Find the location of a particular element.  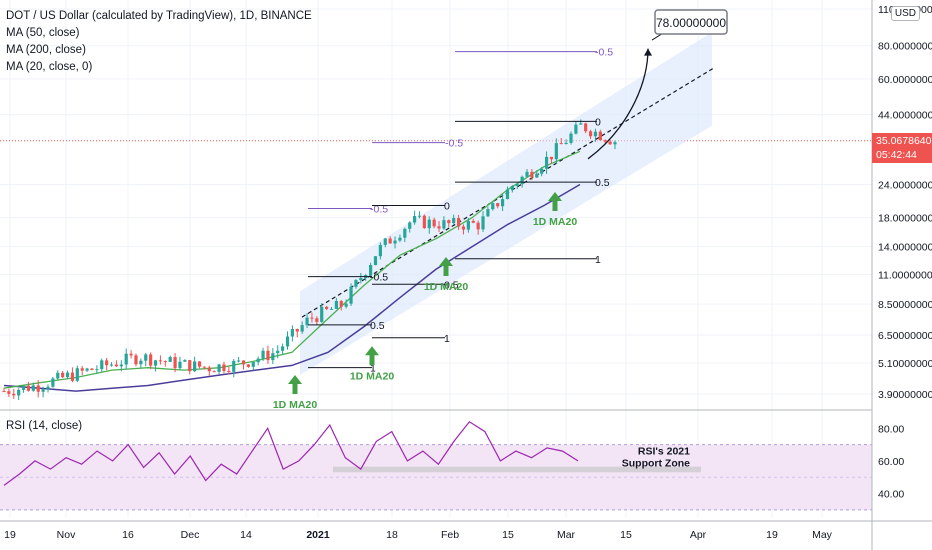

price-tick-label: 44.00000000 is located at coordinates (905, 116).